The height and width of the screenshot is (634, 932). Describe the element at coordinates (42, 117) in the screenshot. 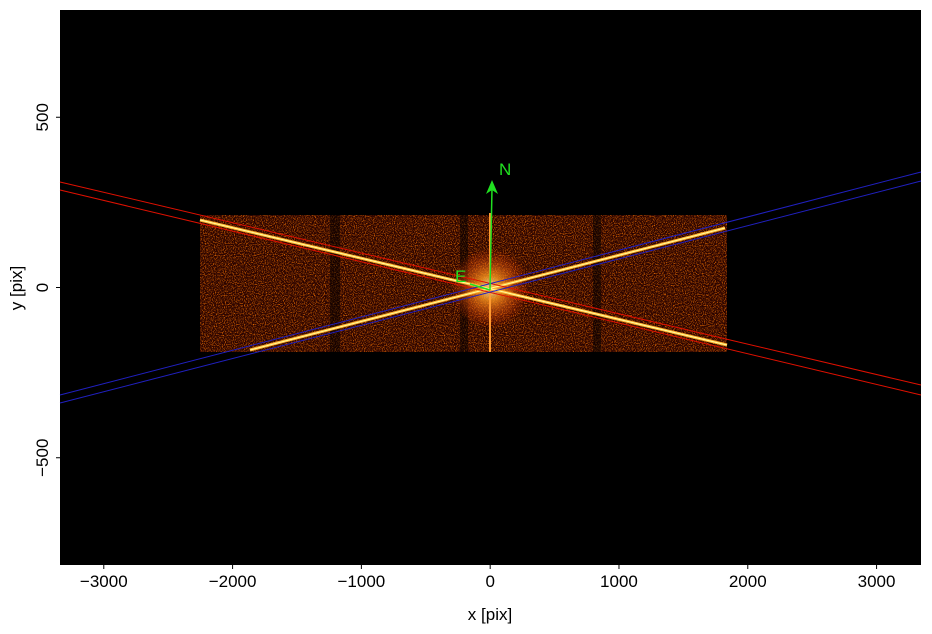

I see `y-tick-label: 500` at that location.